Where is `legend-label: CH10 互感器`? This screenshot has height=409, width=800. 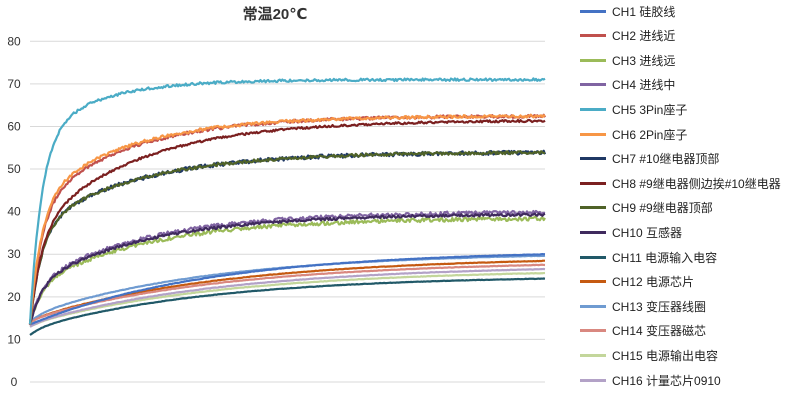 legend-label: CH10 互感器 is located at coordinates (647, 232).